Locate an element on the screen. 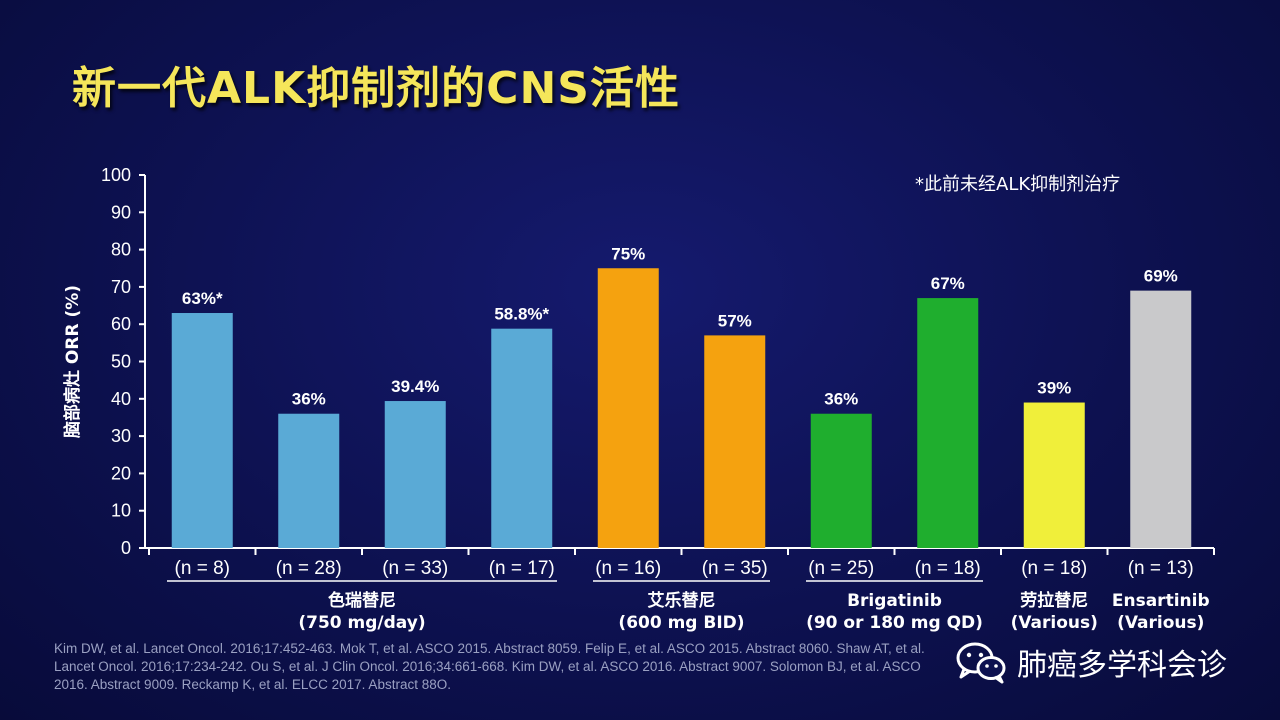  bar-n-label: (n = 35) is located at coordinates (735, 568).